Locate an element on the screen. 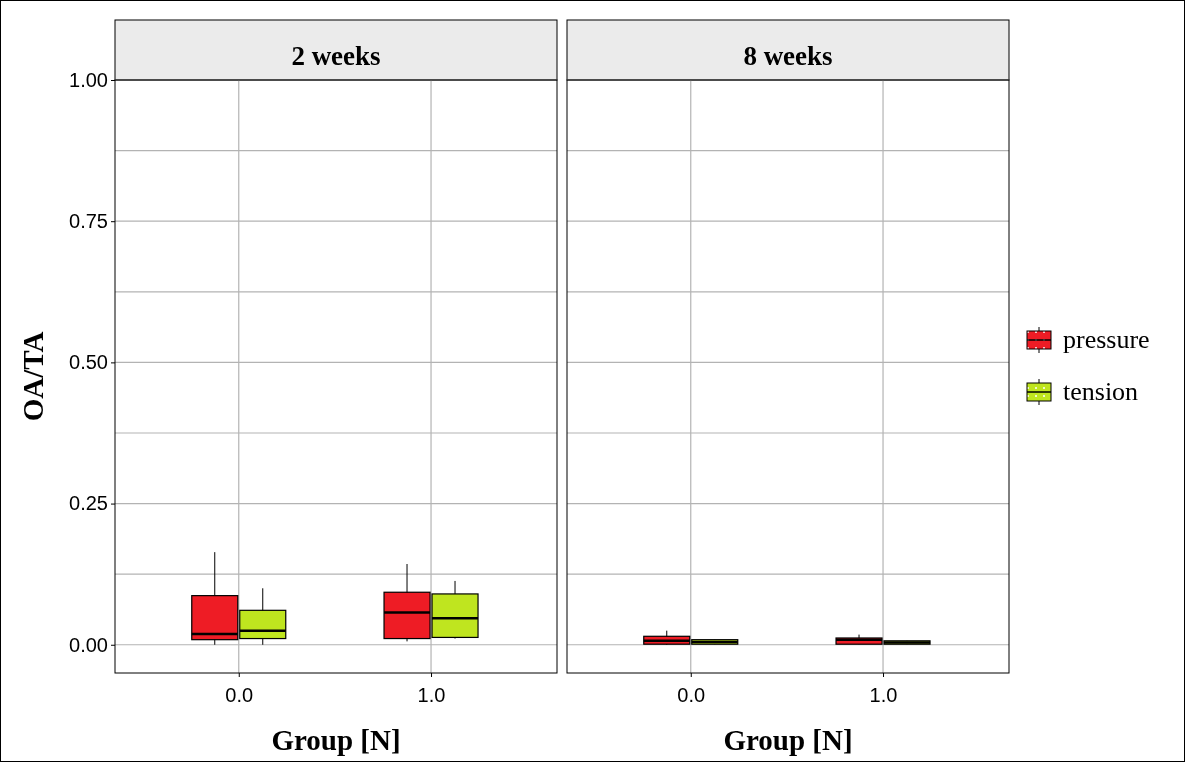  y-tick-label: 0.00 is located at coordinates (88, 644).